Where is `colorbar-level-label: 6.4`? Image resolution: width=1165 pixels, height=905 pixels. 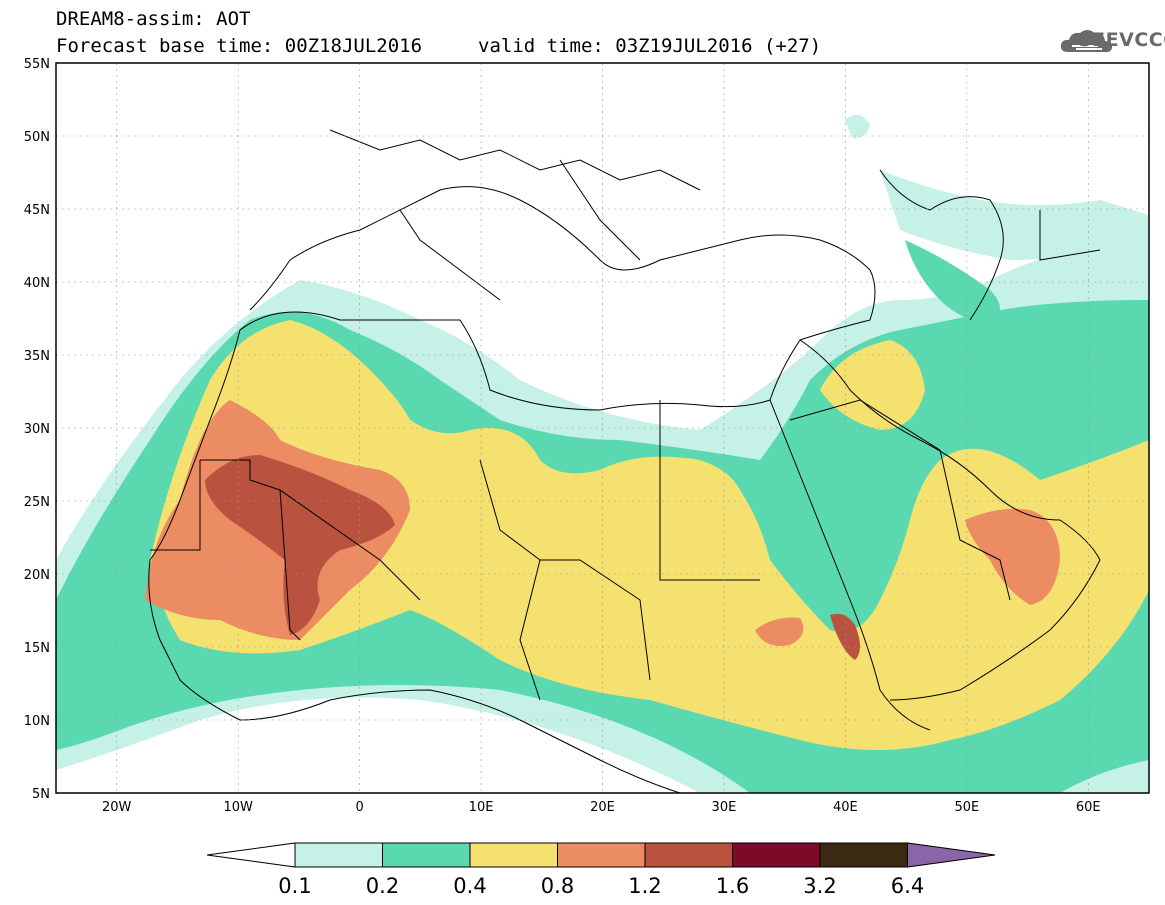
colorbar-level-label: 6.4 is located at coordinates (907, 886).